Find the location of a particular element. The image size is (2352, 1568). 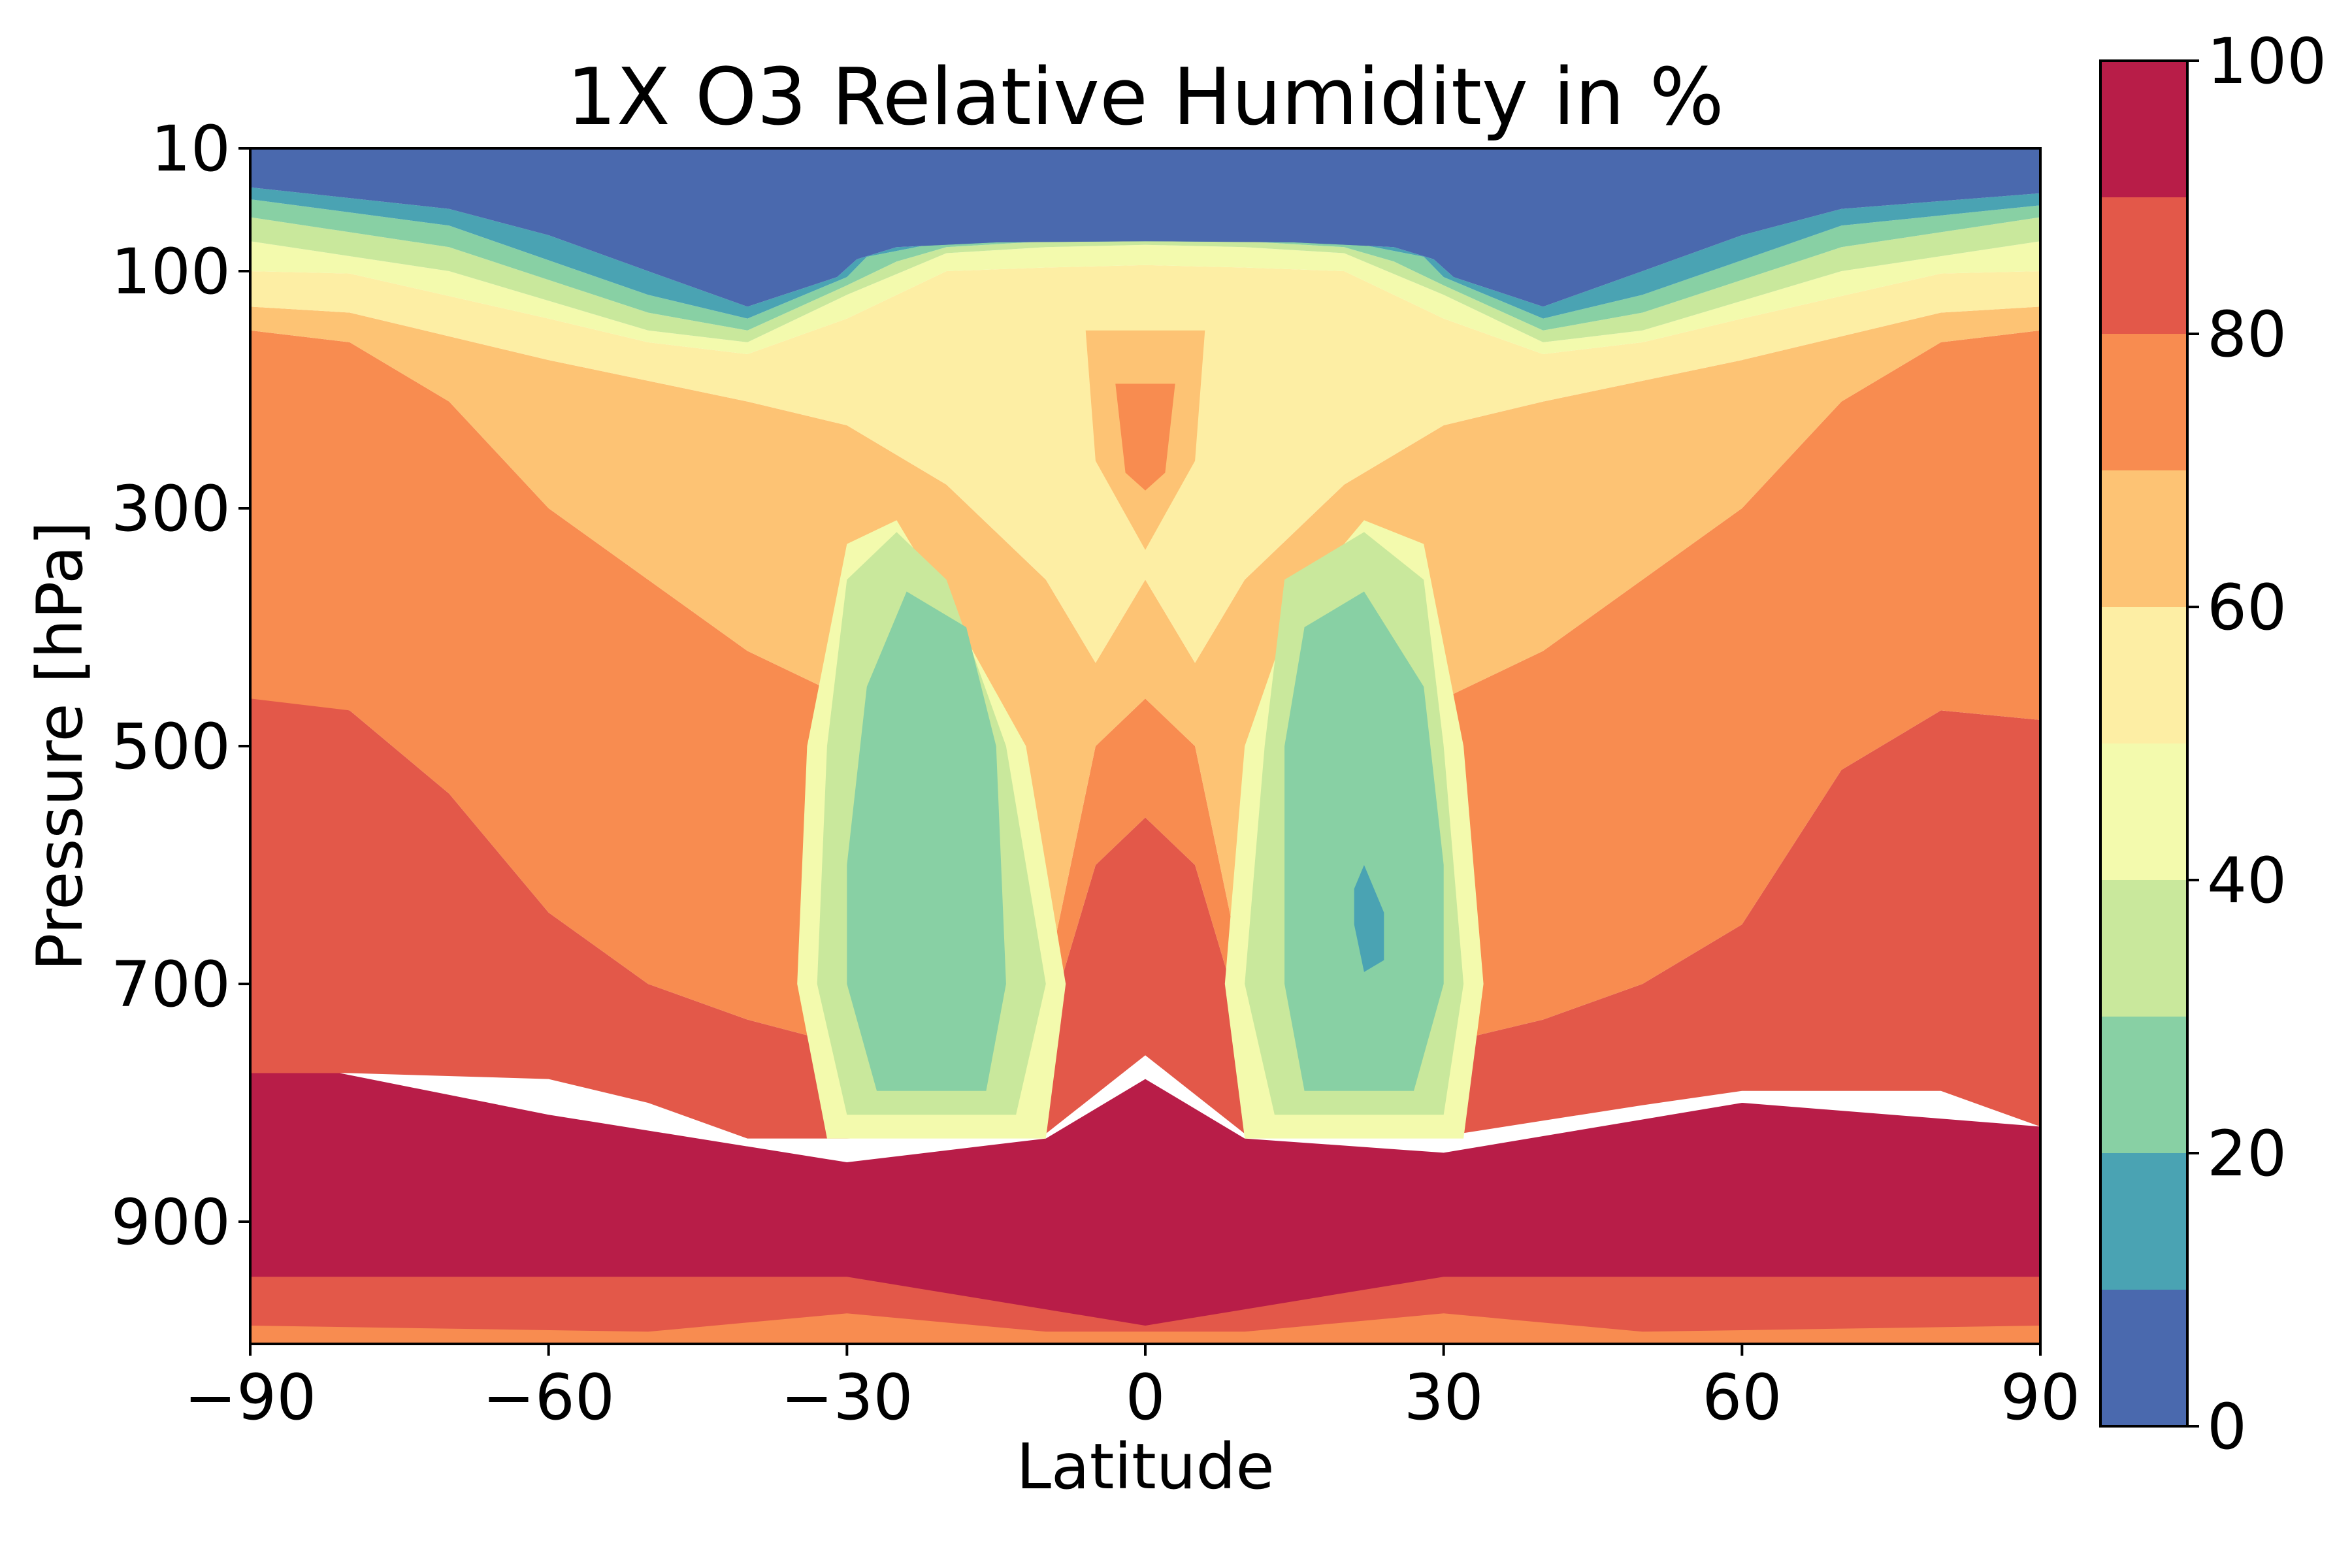

x-axis: −90 −60 −30 0 30 60 90 is located at coordinates (1132, 1389).